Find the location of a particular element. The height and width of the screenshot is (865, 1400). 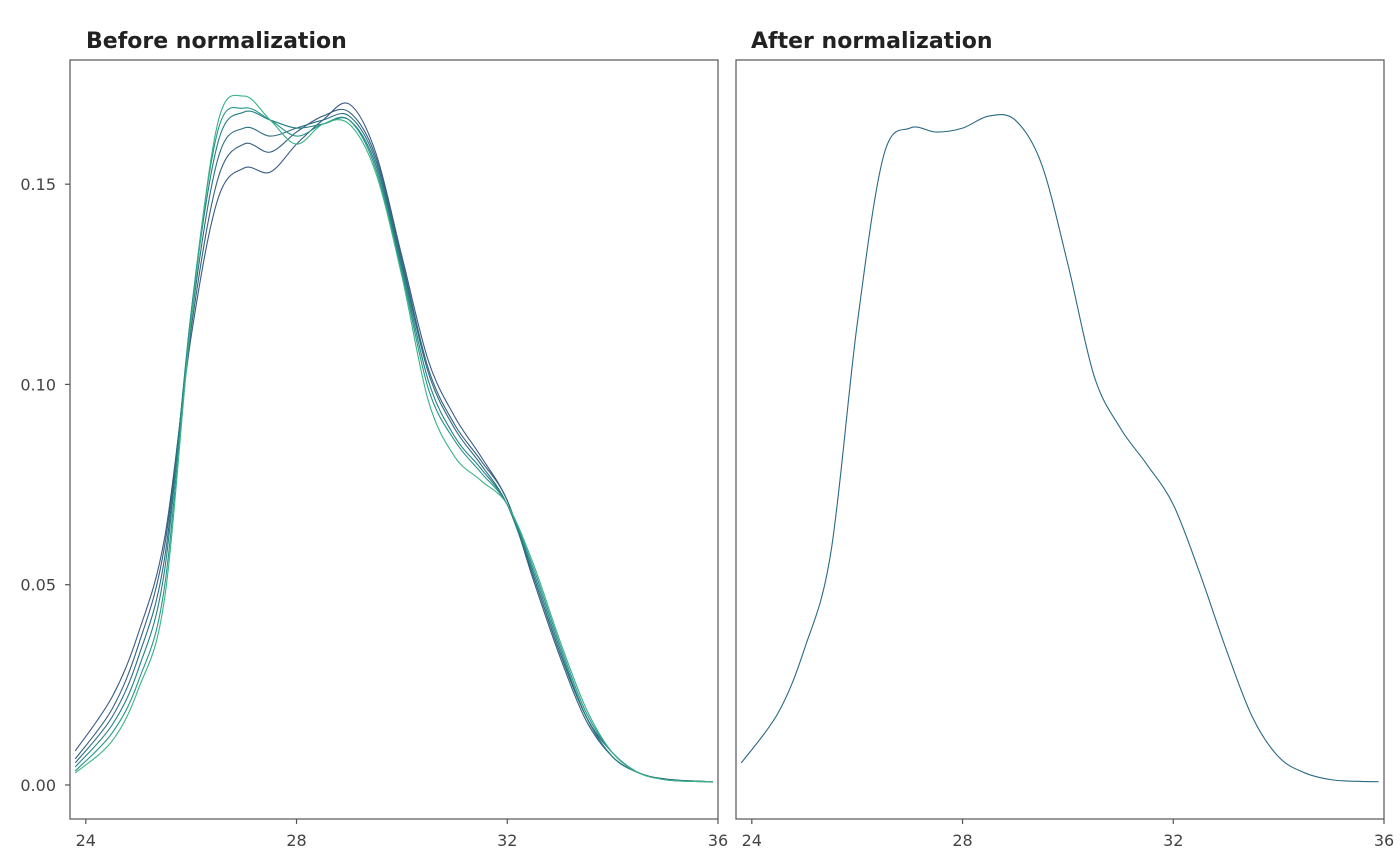

y-tick-label: 0.00 is located at coordinates (38, 785).